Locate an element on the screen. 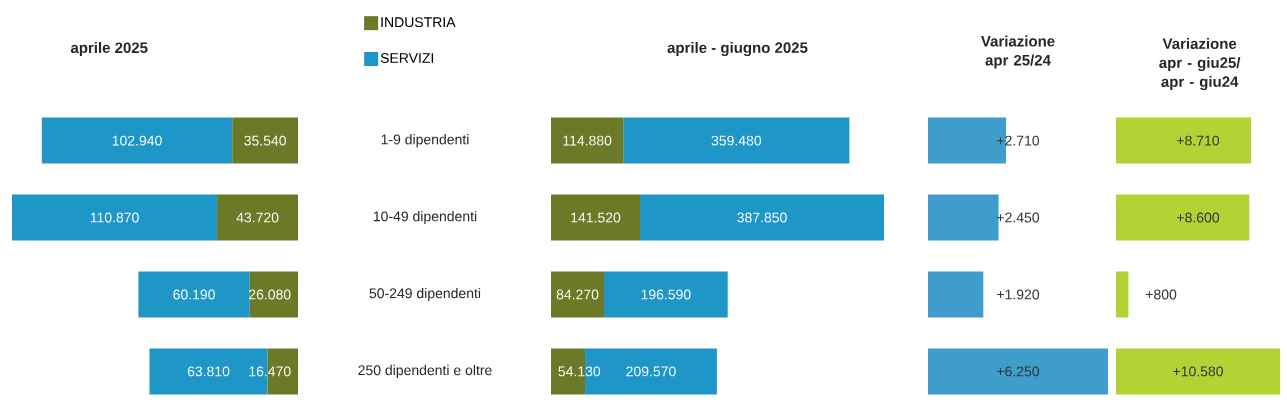 This screenshot has width=1287, height=410. data-label: +8.710 is located at coordinates (1198, 140).